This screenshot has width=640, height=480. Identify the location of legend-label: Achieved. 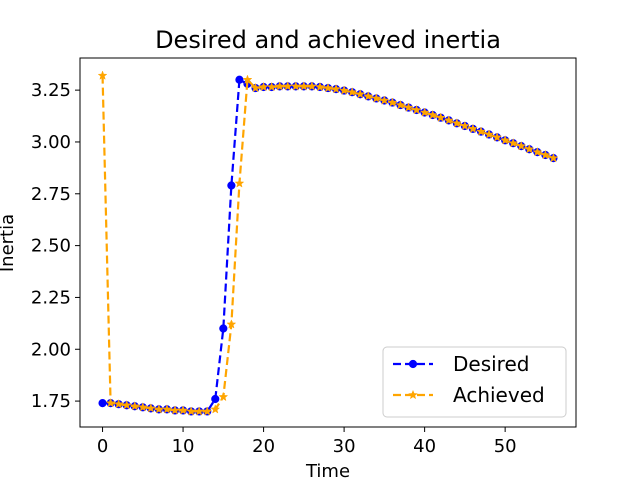
(499, 395).